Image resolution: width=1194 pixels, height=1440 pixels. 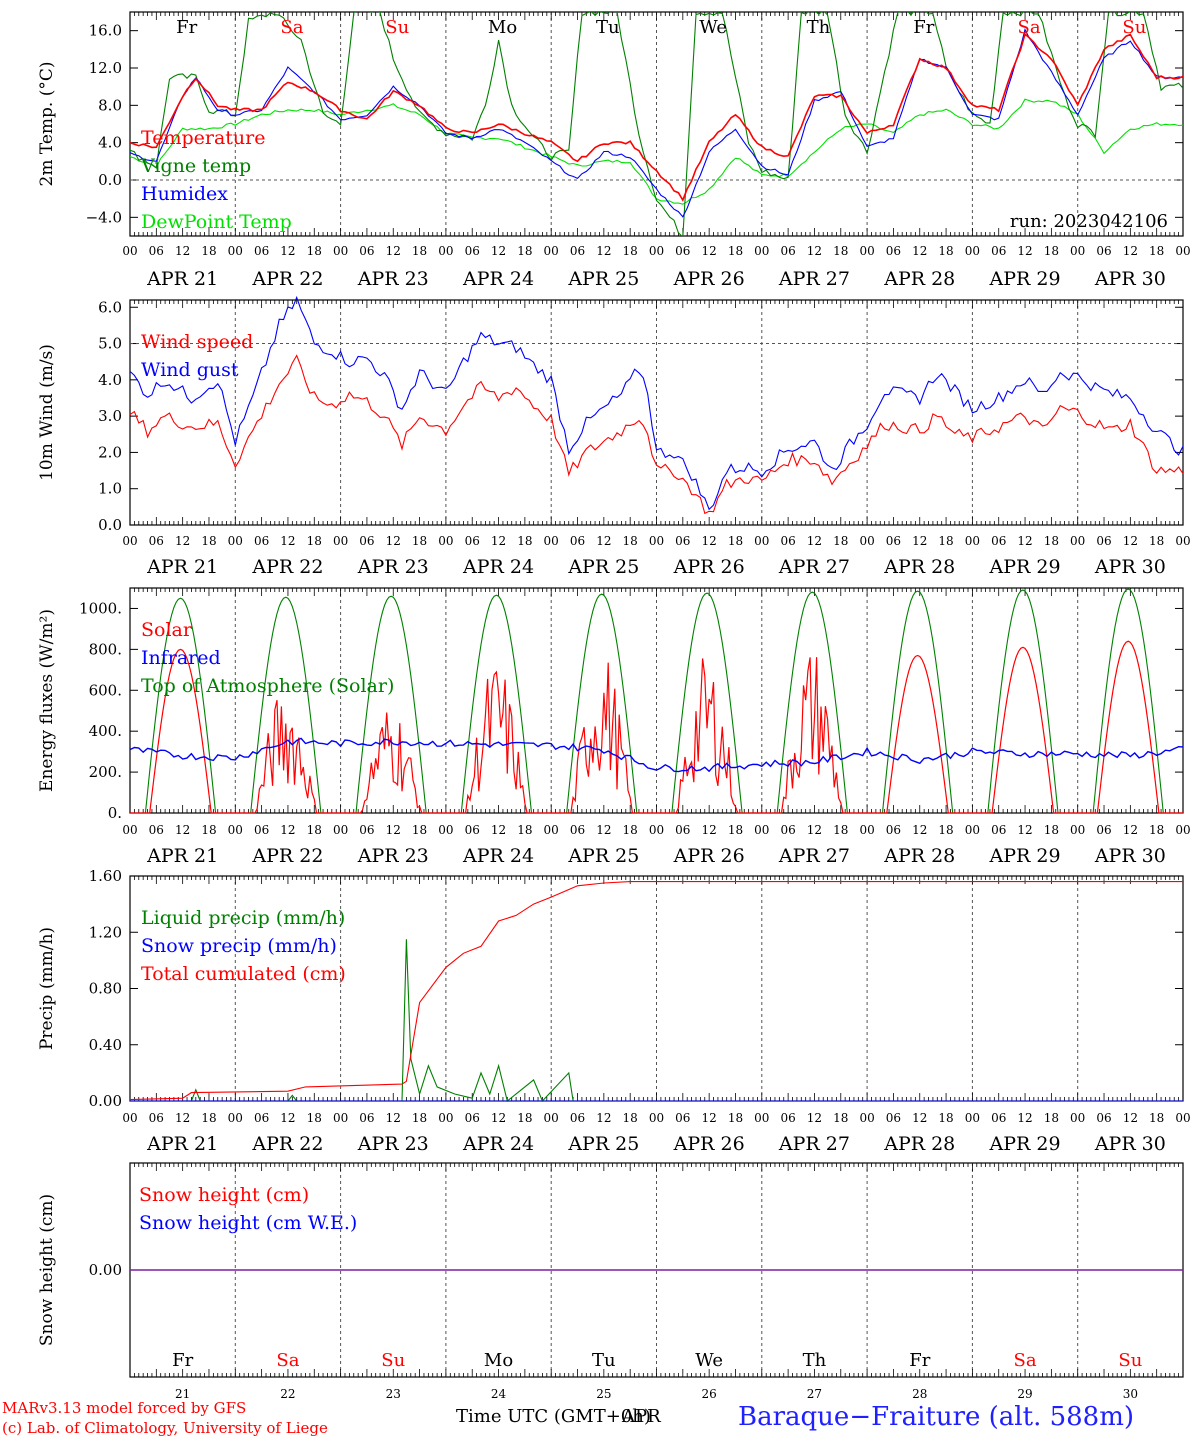 What do you see at coordinates (47, 700) in the screenshot?
I see `y-axis-label: Energy fluxes (W/m²)` at bounding box center [47, 700].